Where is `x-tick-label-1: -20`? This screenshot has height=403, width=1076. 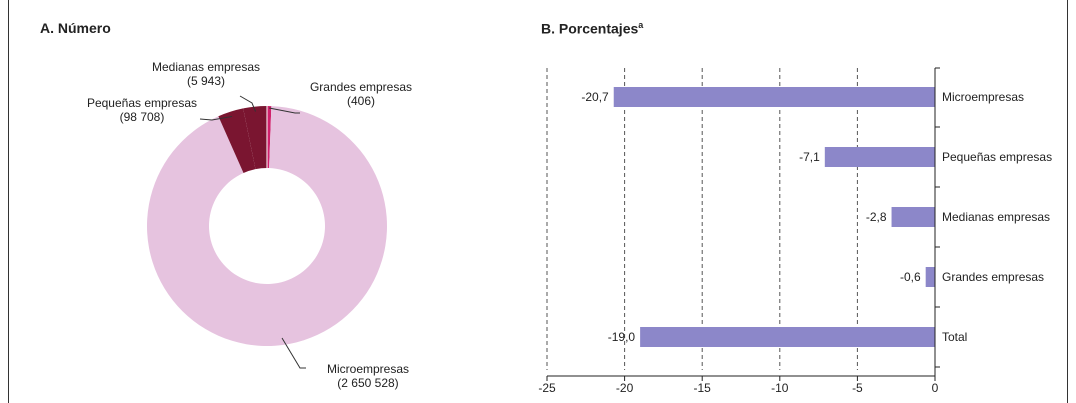 x-tick-label-1: -20 is located at coordinates (625, 388).